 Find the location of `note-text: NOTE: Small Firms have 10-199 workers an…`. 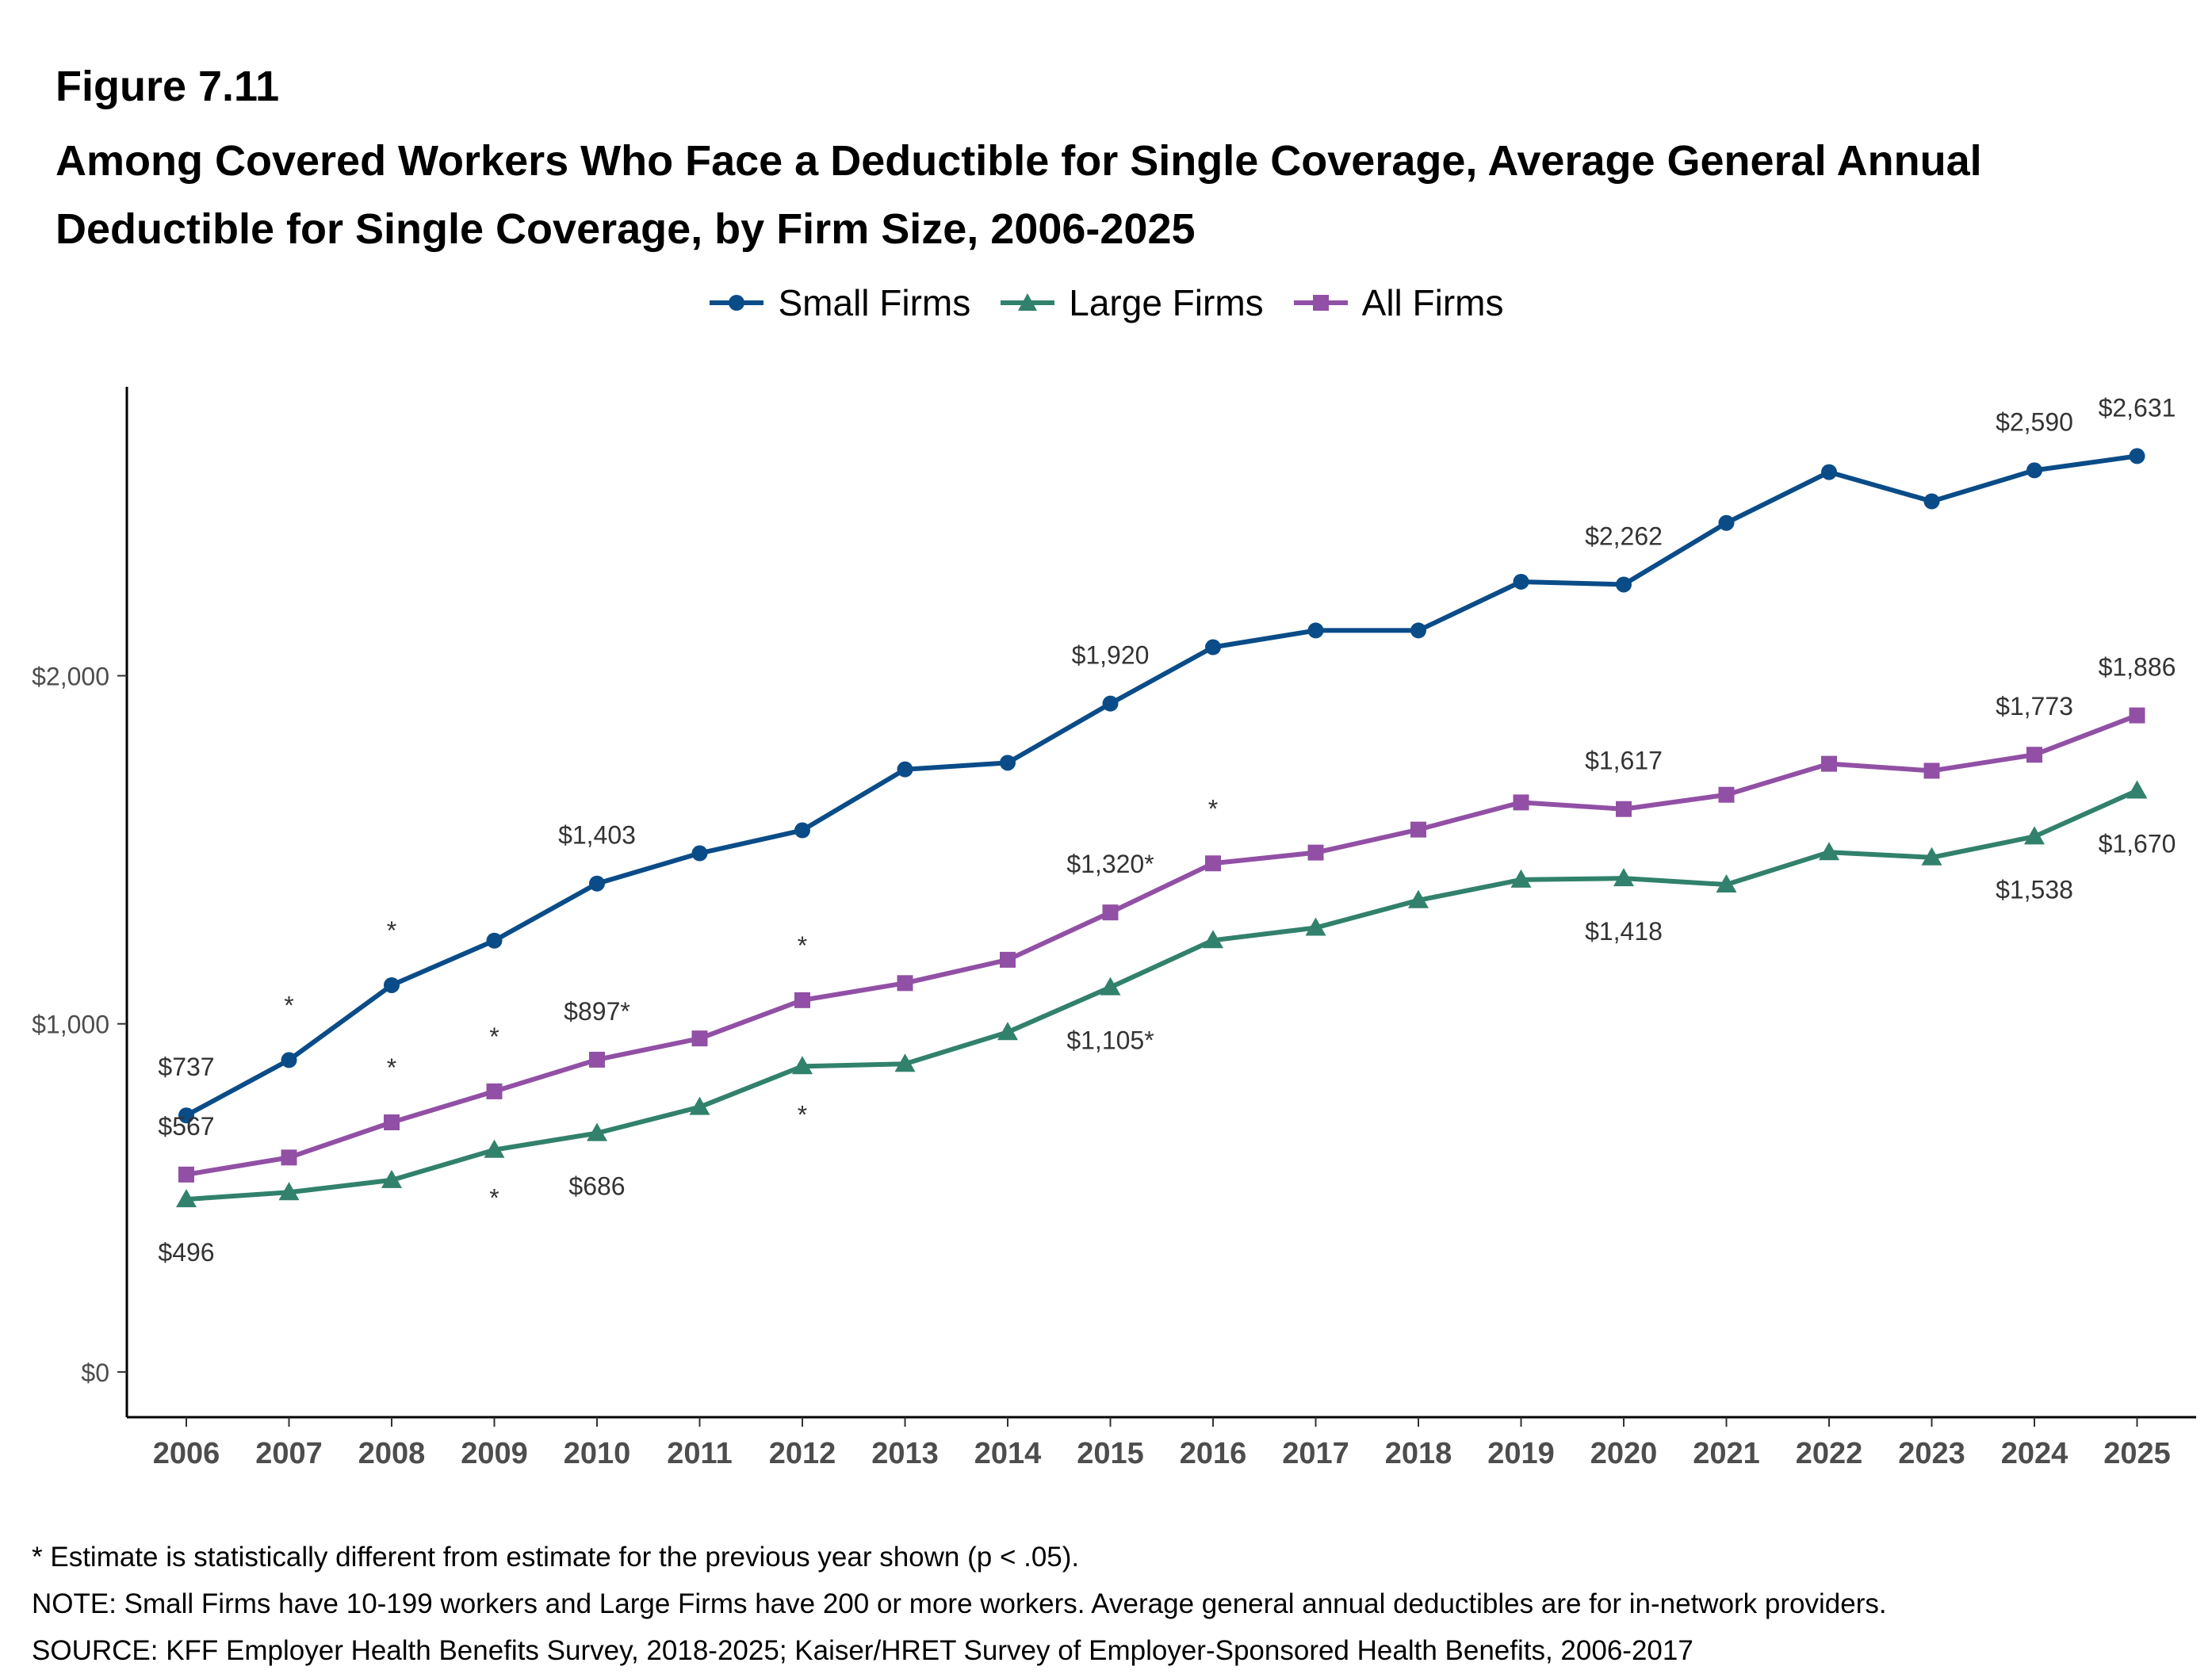

note-text: NOTE: Small Firms have 10-199 workers an… is located at coordinates (959, 1603).